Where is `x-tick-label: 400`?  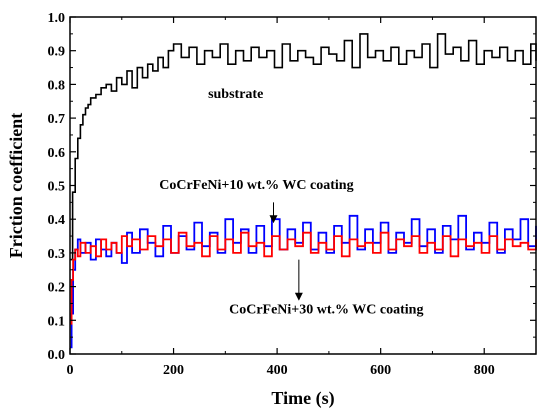
x-tick-label: 400 is located at coordinates (277, 370).